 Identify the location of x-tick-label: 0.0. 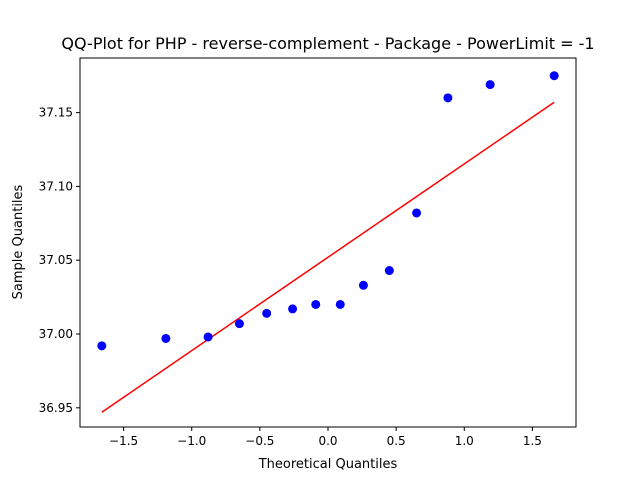
(327, 441).